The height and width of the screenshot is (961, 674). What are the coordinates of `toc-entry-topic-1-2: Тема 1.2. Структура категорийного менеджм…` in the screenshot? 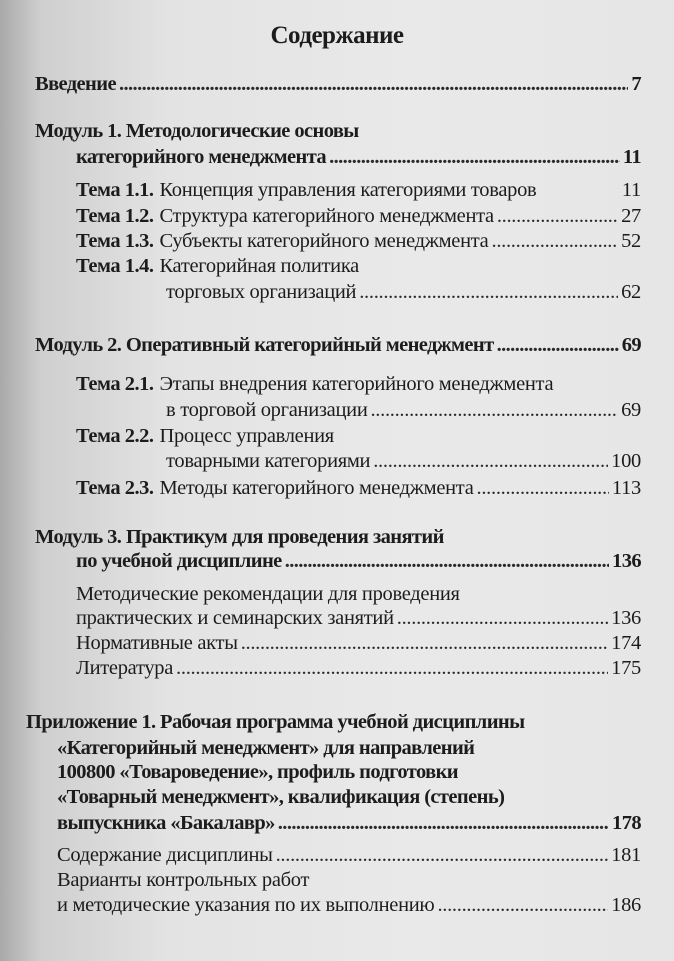 It's located at (320, 216).